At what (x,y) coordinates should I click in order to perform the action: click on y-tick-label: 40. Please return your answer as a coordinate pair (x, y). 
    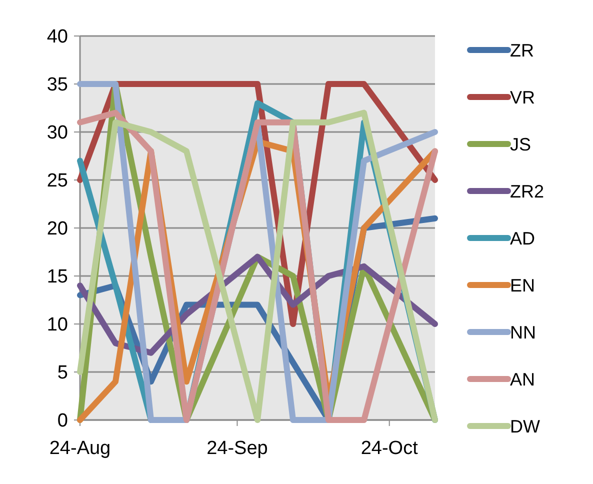
    Looking at the image, I should click on (57, 37).